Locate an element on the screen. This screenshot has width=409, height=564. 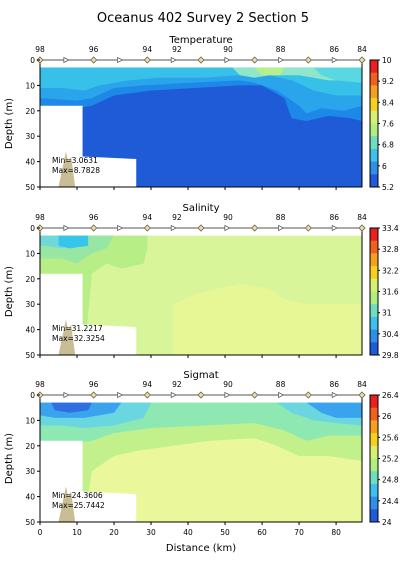
colorbar: 10 9.2 8.4 7.6 6.8 6 5.2 is located at coordinates (381, 124).